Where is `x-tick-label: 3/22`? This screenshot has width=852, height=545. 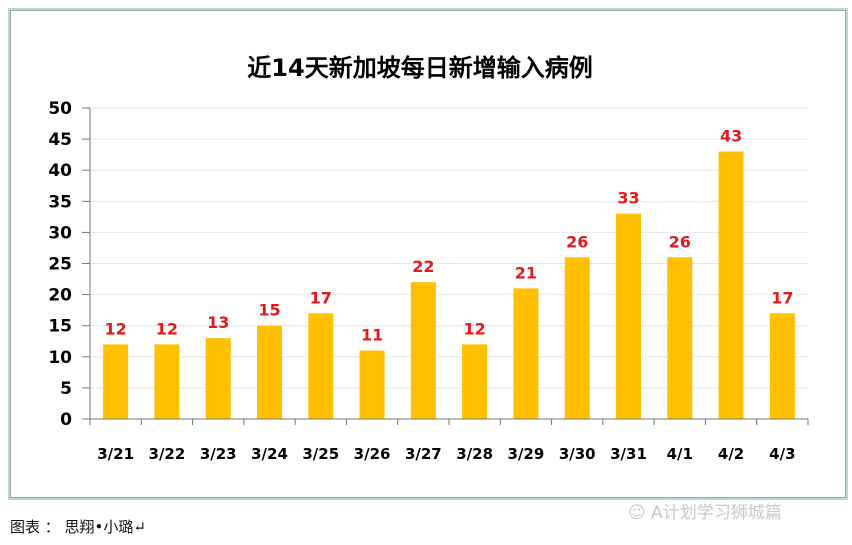
x-tick-label: 3/22 is located at coordinates (167, 454).